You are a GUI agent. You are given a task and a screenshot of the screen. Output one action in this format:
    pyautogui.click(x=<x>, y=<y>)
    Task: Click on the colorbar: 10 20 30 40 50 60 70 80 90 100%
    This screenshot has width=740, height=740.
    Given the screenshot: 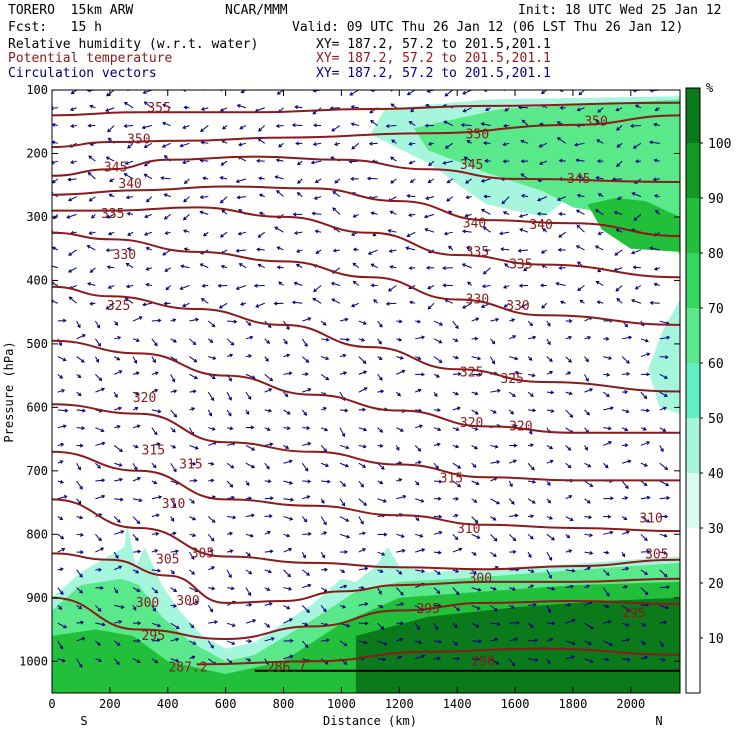 What is the action you would take?
    pyautogui.click(x=708, y=387)
    